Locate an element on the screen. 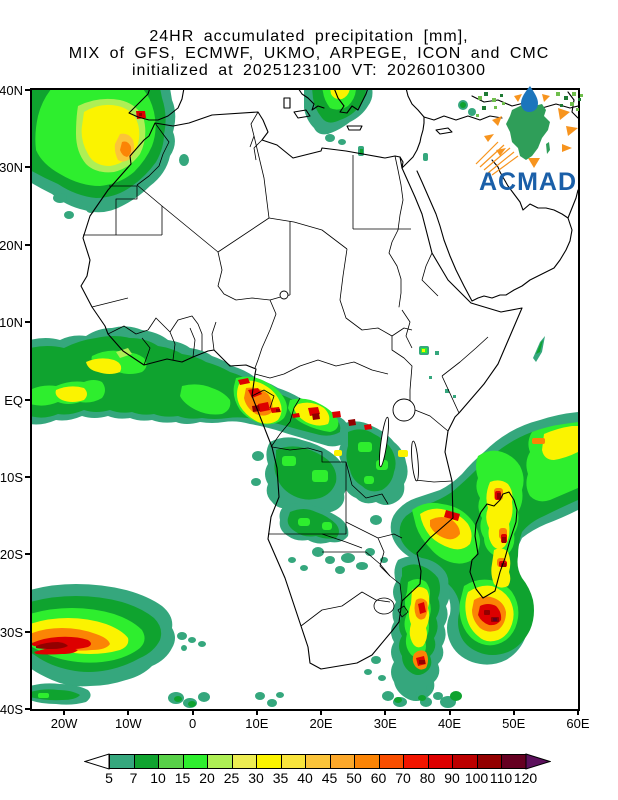  y-axis-label: 30S is located at coordinates (11, 632).